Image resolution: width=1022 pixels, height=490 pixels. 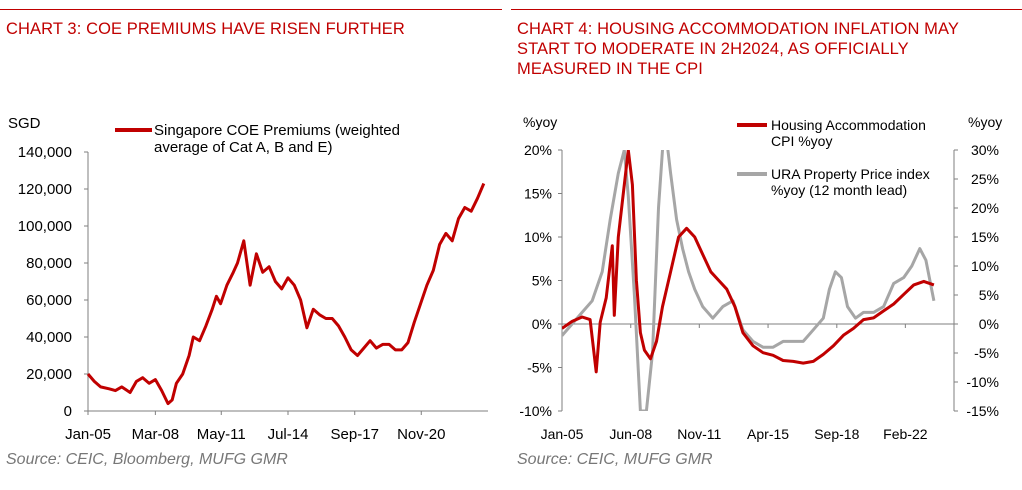 What do you see at coordinates (45, 226) in the screenshot?
I see `chart3-y-tick-label: 100,000` at bounding box center [45, 226].